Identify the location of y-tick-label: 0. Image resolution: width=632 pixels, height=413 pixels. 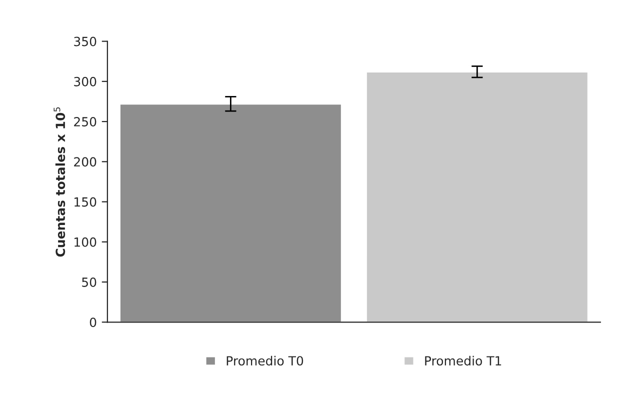
(93, 323).